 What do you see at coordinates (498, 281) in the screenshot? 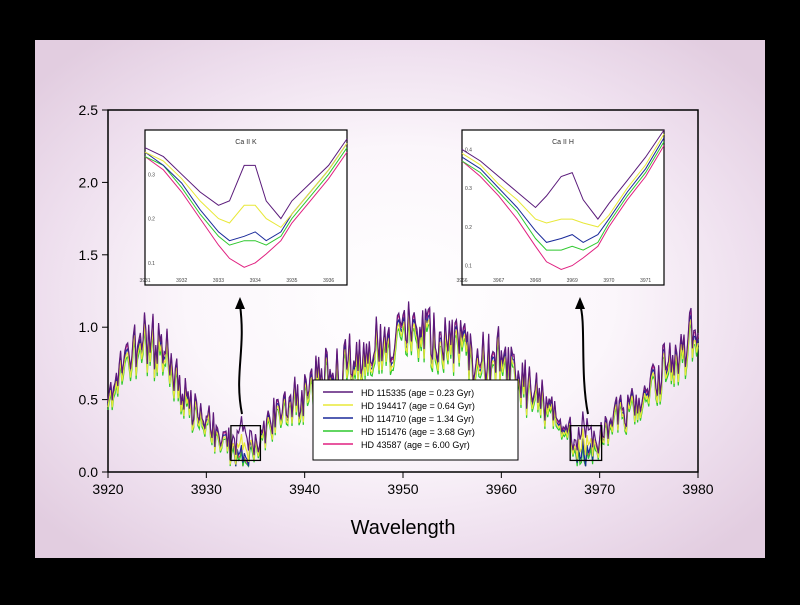
I see `inset-x-tick-label: 3967` at bounding box center [498, 281].